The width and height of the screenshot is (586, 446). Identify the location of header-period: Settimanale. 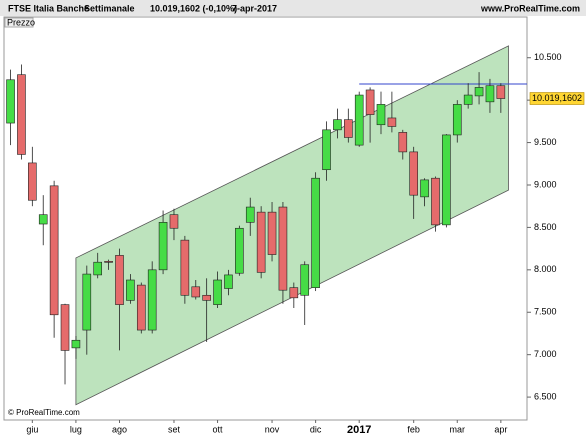
(109, 8).